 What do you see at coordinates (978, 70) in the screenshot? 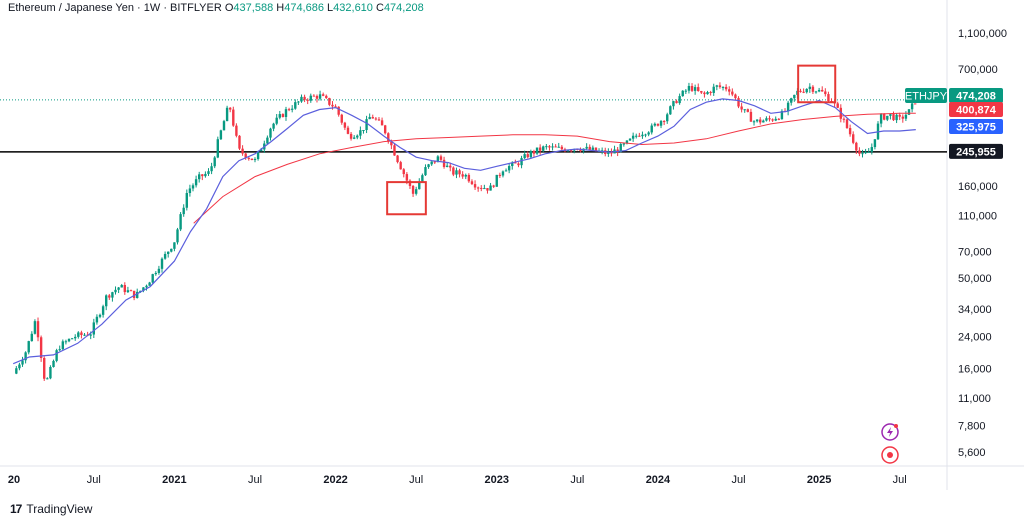
I see `y-tick-label: 700,000` at bounding box center [978, 70].